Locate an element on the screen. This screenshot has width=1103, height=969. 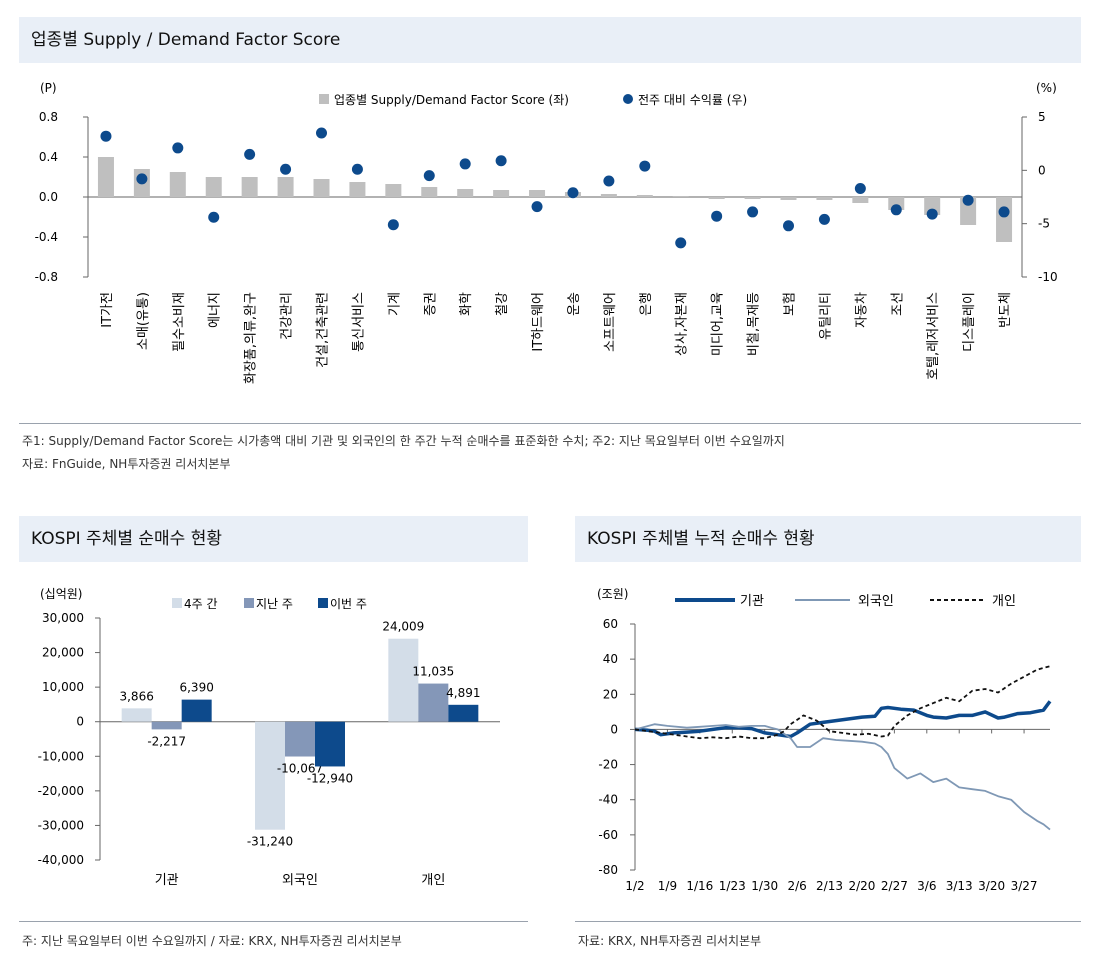
right-x-tick-label: 2/20 is located at coordinates (861, 886).